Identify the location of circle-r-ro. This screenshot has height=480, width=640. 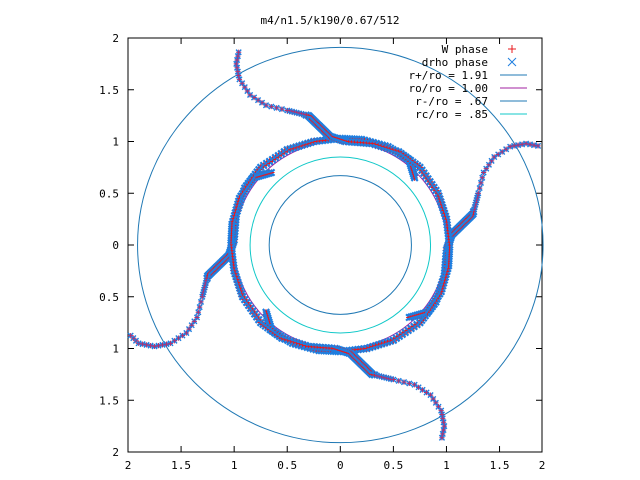
(340, 245).